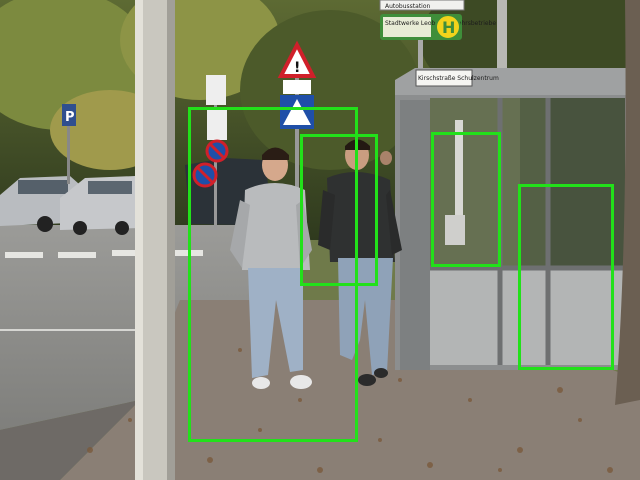 The height and width of the screenshot is (480, 640). I want to click on bus-stop-h-badge, so click(448, 27).